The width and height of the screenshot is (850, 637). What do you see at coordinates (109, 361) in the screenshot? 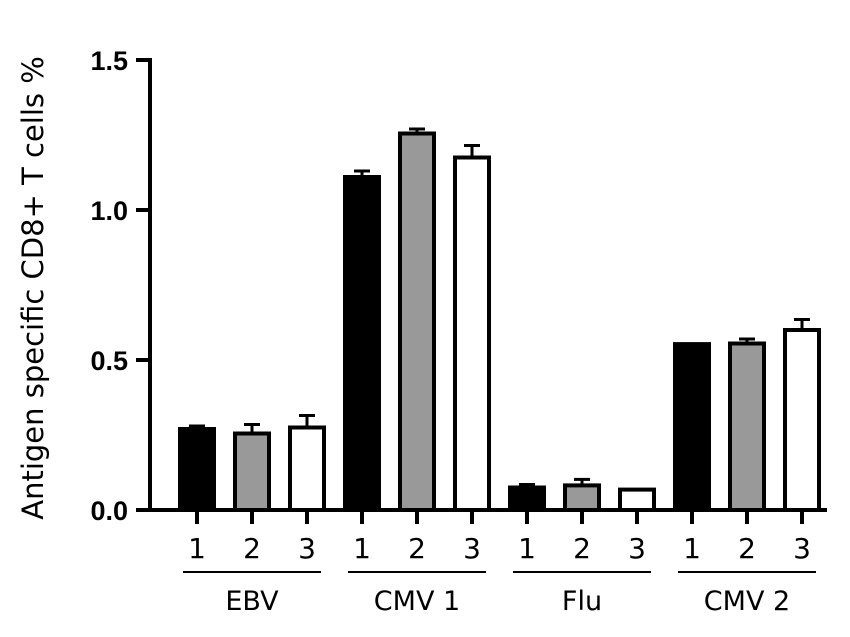
I see `y-tick-label: 0.5` at bounding box center [109, 361].